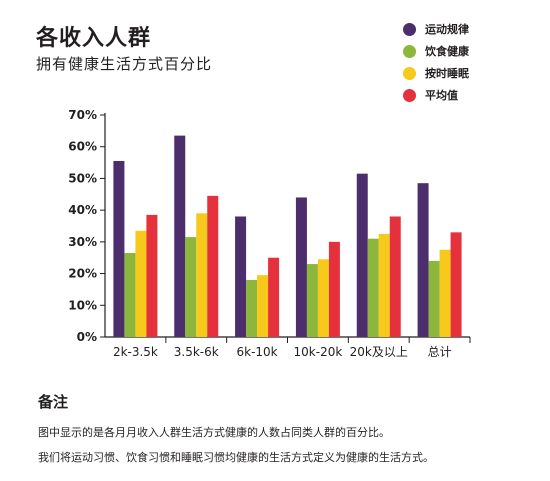  I want to click on x-tick-label: 3.5k-6k, so click(196, 352).